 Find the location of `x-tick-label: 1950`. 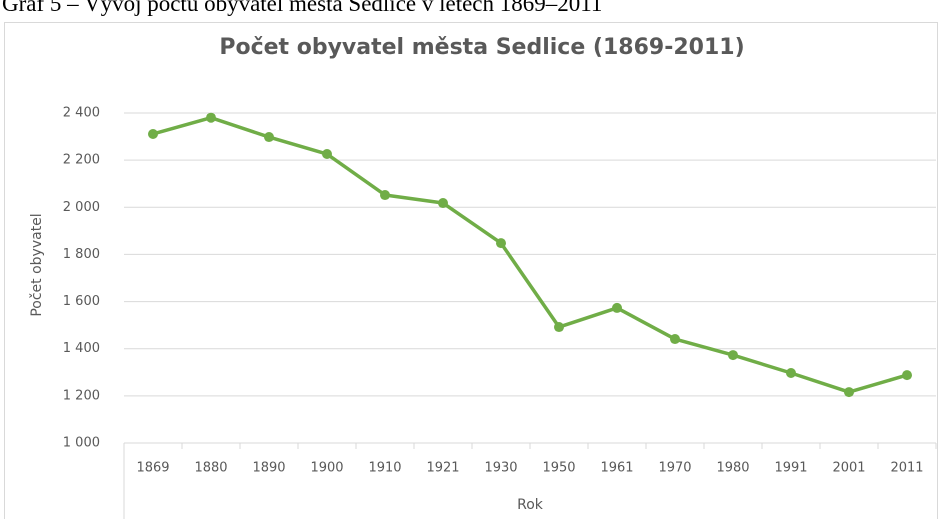

x-tick-label: 1950 is located at coordinates (558, 468).